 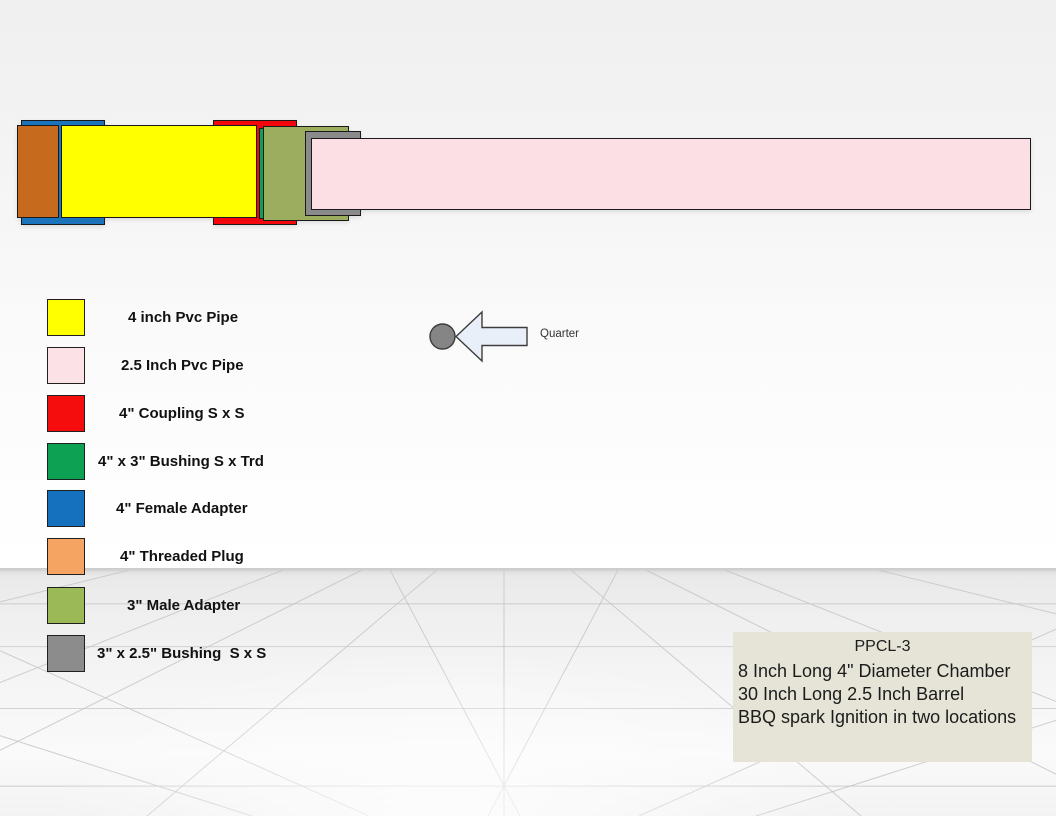 What do you see at coordinates (882, 646) in the screenshot?
I see `info-box-title: PPCL-3` at bounding box center [882, 646].